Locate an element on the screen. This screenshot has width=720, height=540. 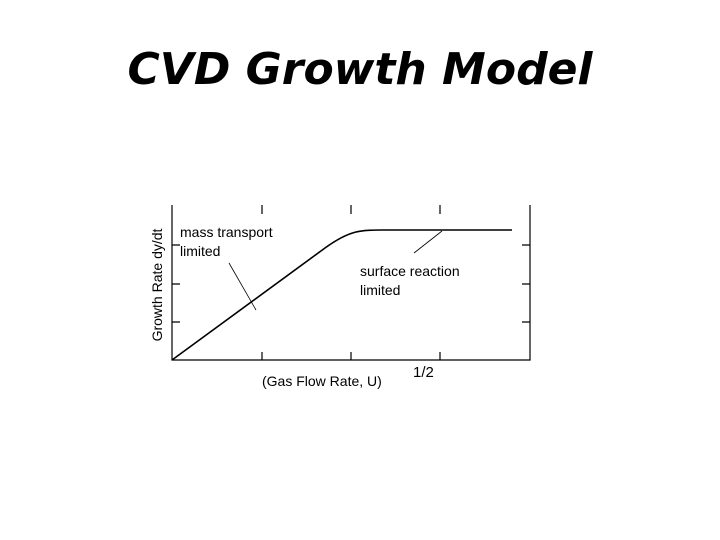
annotation: mass transport is located at coordinates (226, 232).